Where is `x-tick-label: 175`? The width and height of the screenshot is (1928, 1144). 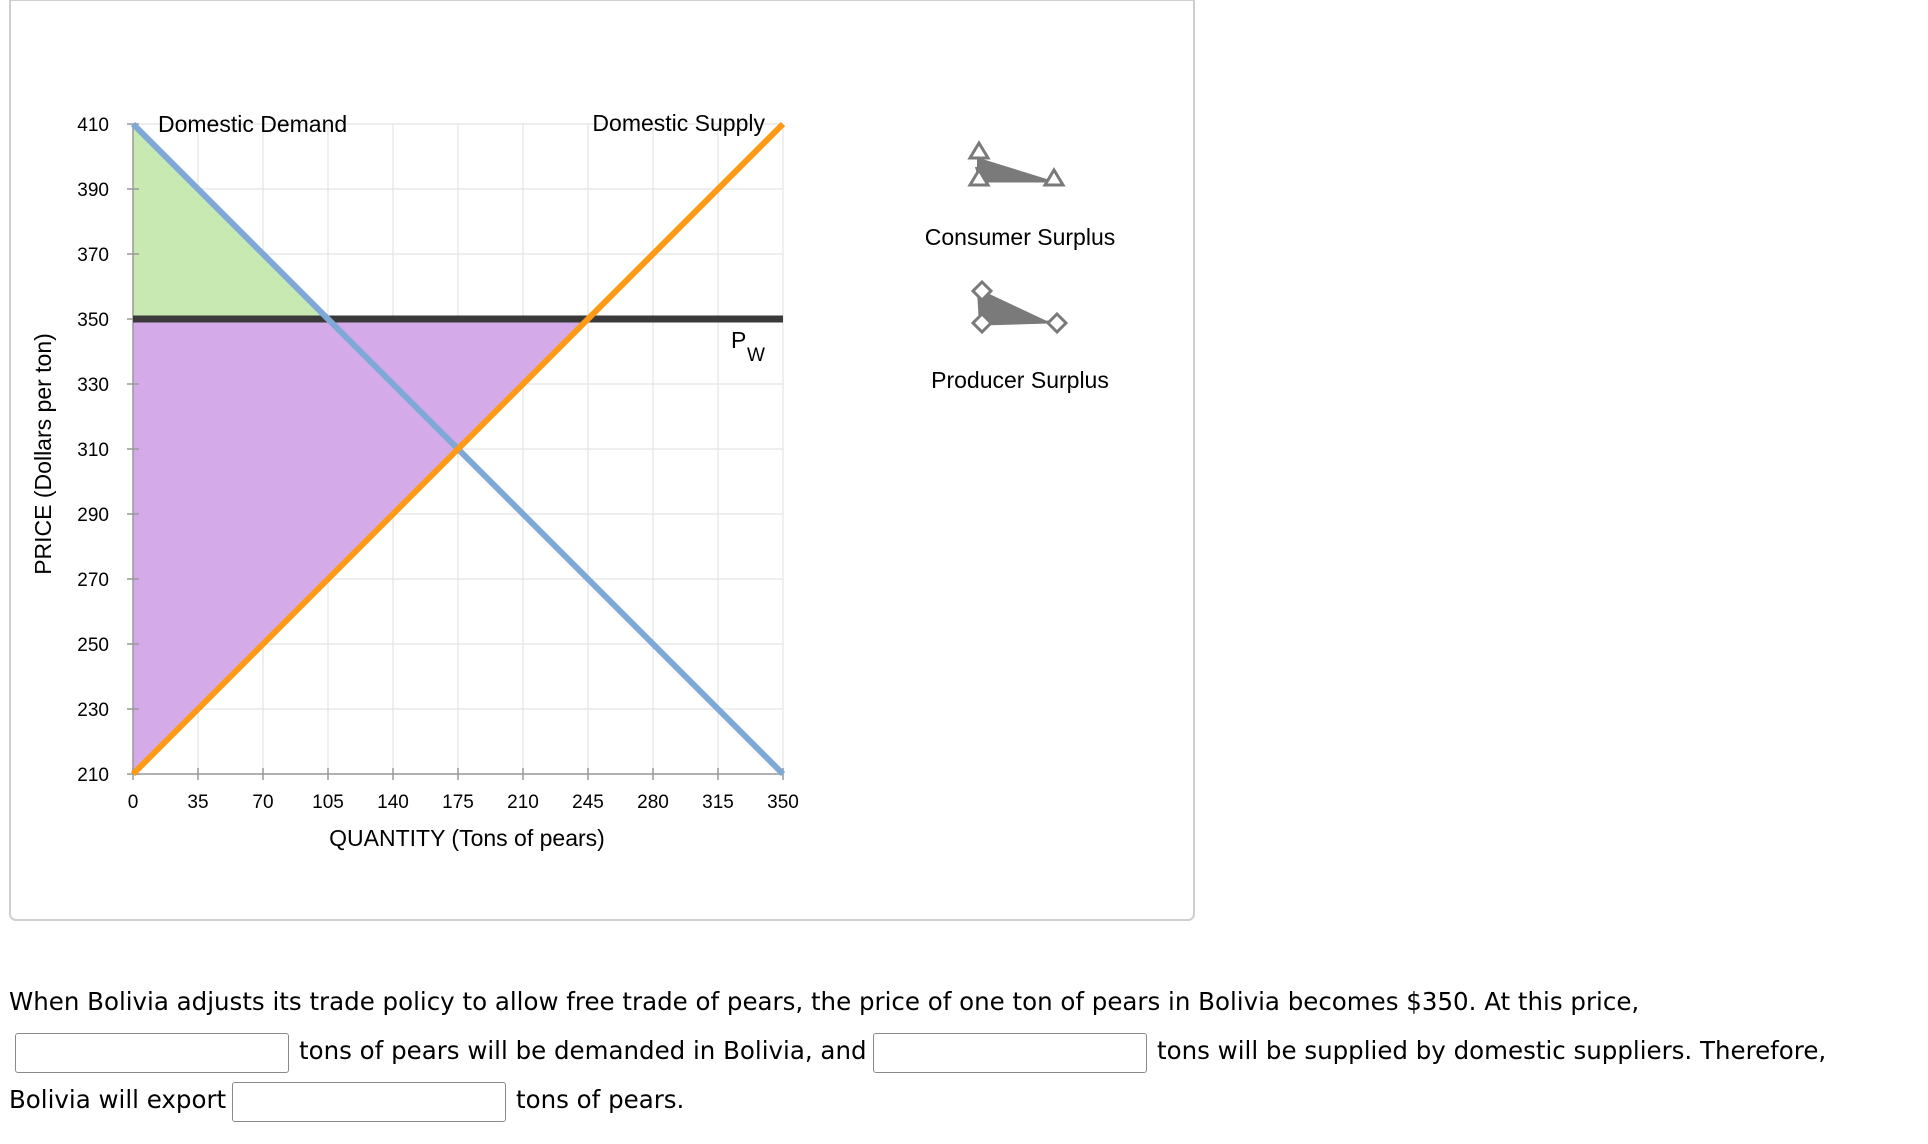
x-tick-label: 175 is located at coordinates (458, 802).